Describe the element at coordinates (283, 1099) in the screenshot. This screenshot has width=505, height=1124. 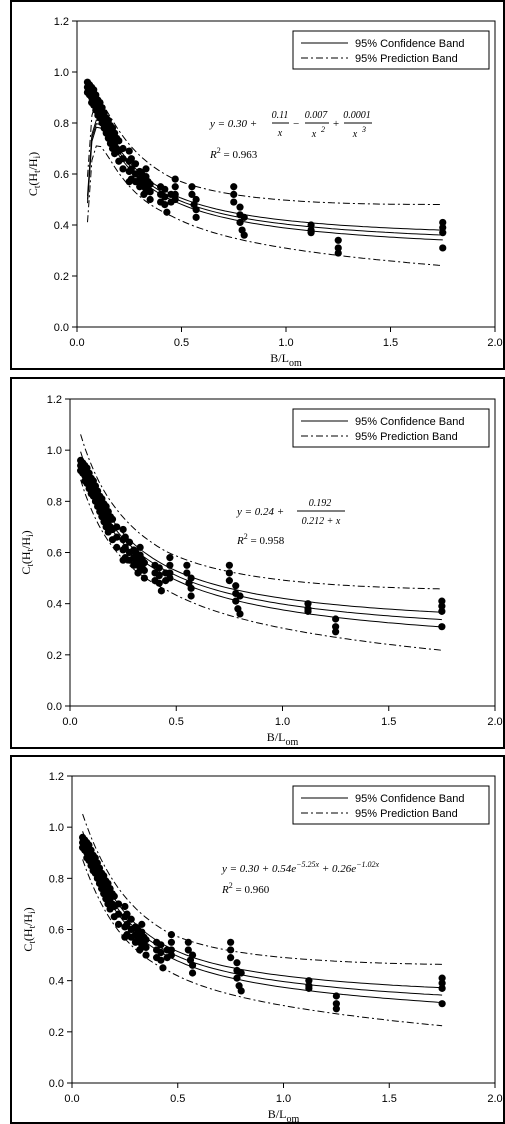
I see `x-tick-label: 1.0` at that location.